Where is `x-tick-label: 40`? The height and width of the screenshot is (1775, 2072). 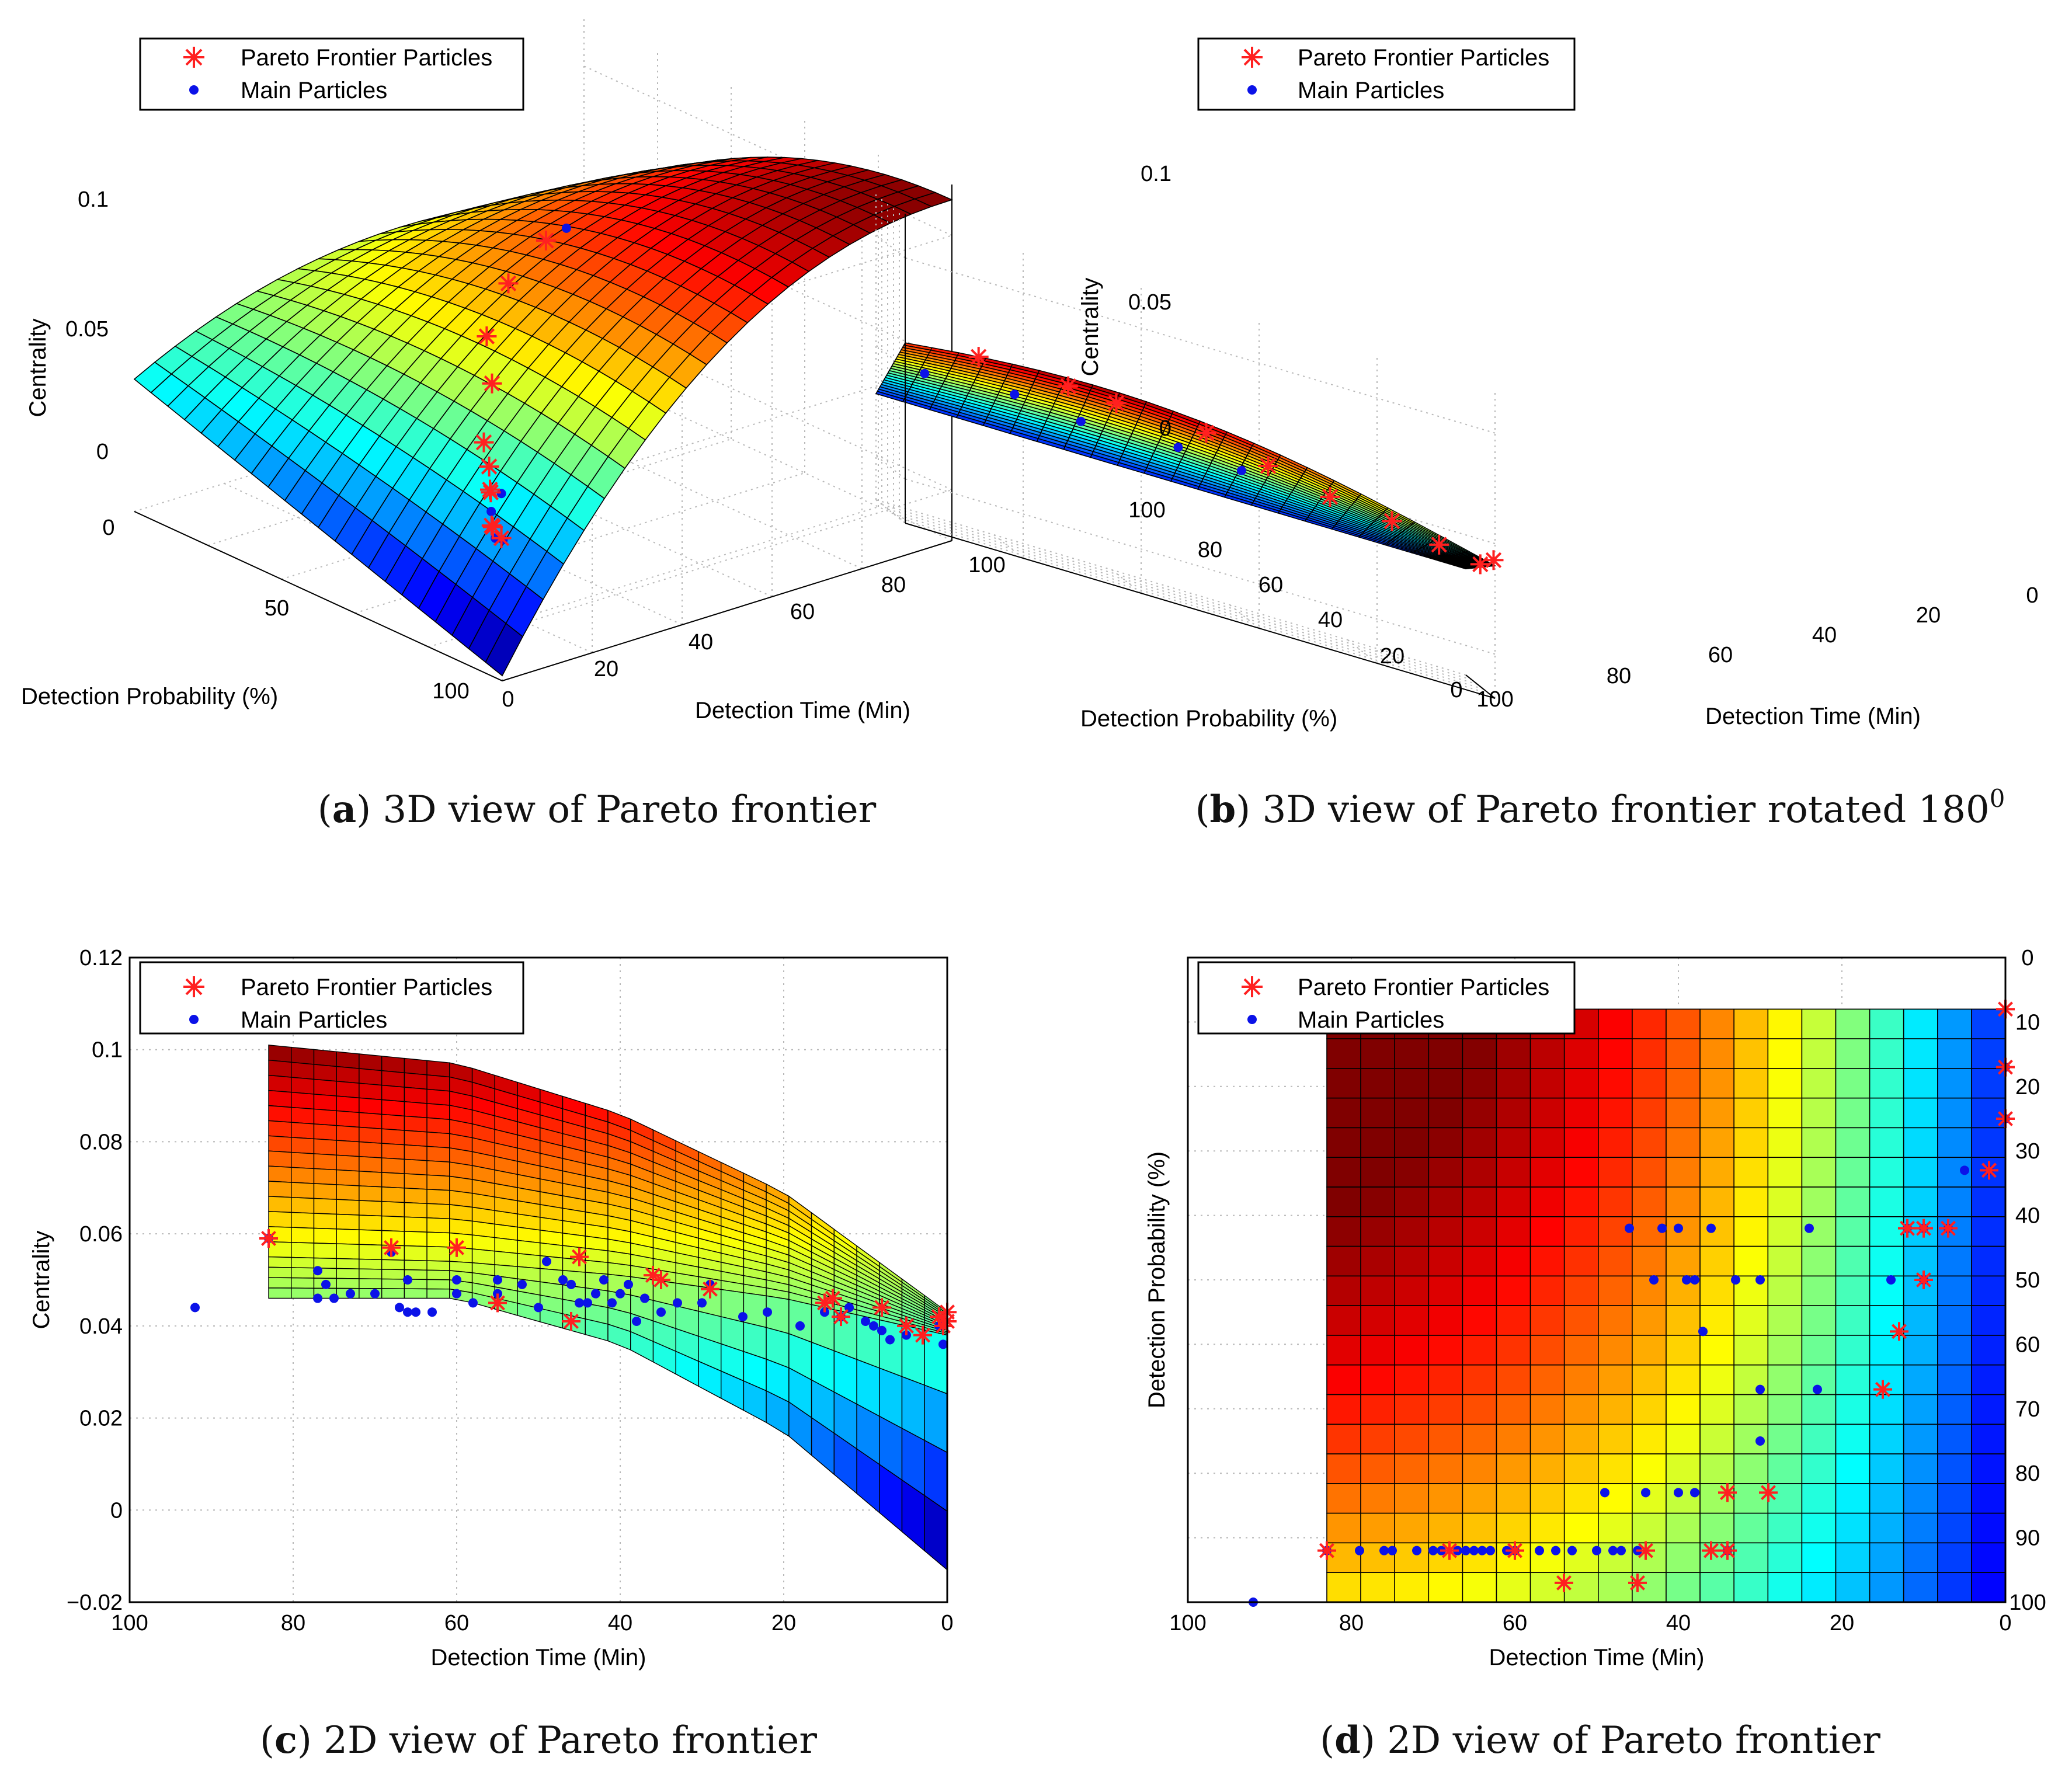
x-tick-label: 40 is located at coordinates (1678, 1623).